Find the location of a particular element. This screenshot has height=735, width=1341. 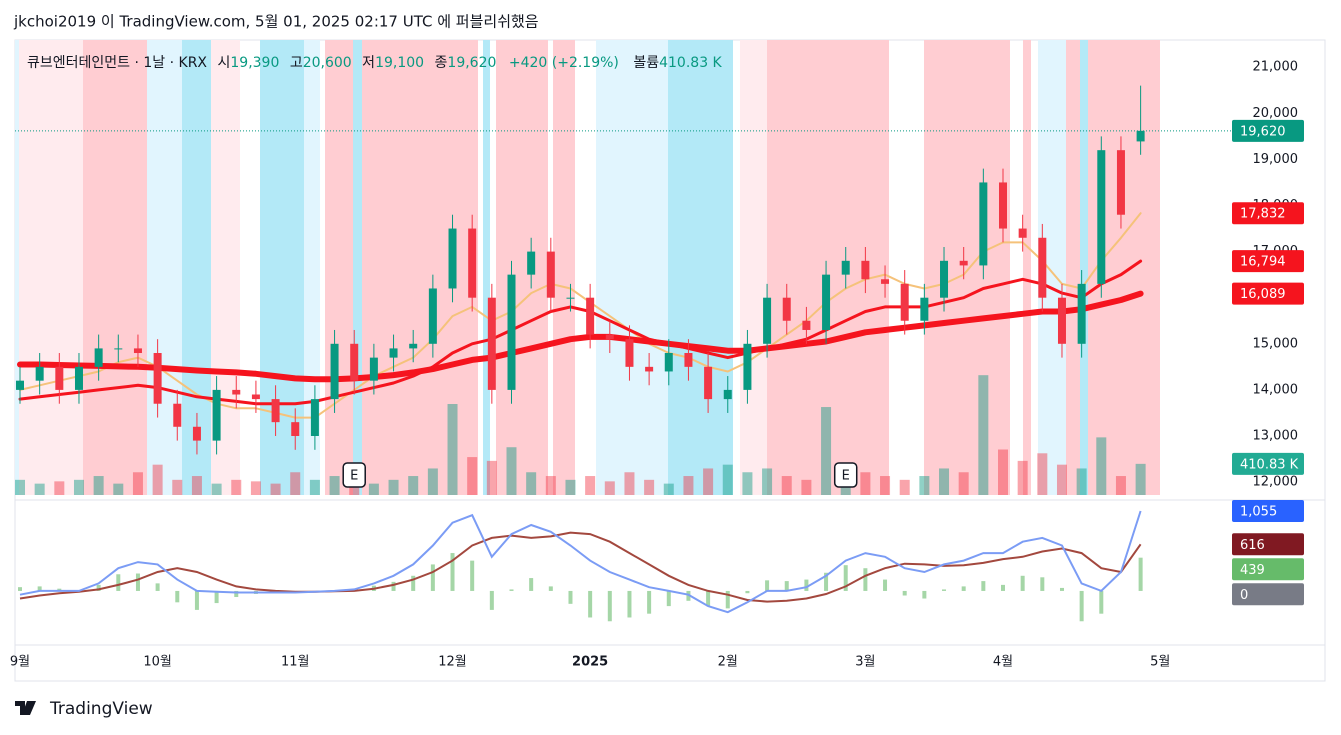

change: +420 (+2.19%) is located at coordinates (564, 63).